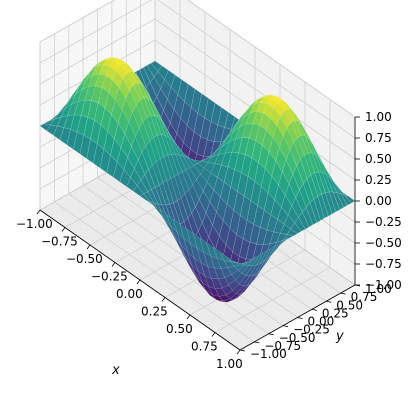  What do you see at coordinates (109, 277) in the screenshot?
I see `x-tick-label: −0.25` at bounding box center [109, 277].